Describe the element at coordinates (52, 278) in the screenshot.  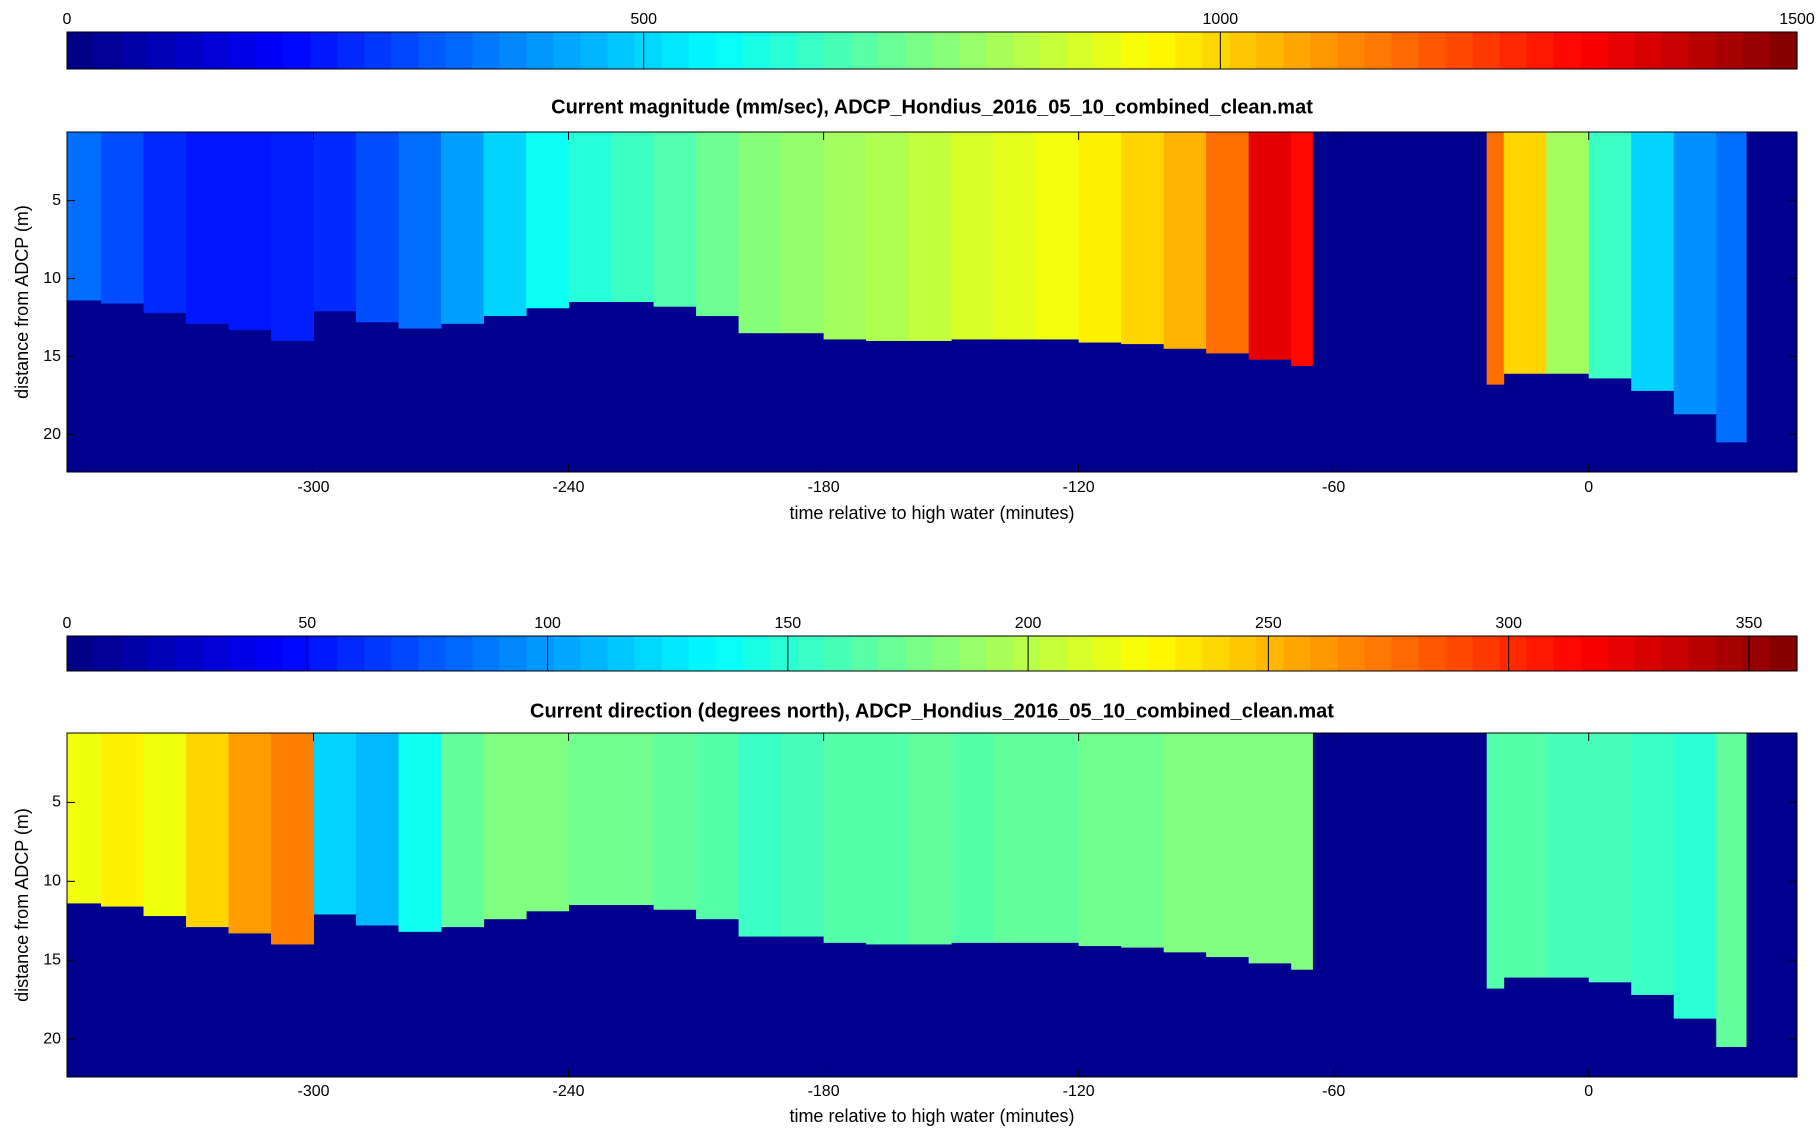
I see `y-tick-label: 10` at that location.